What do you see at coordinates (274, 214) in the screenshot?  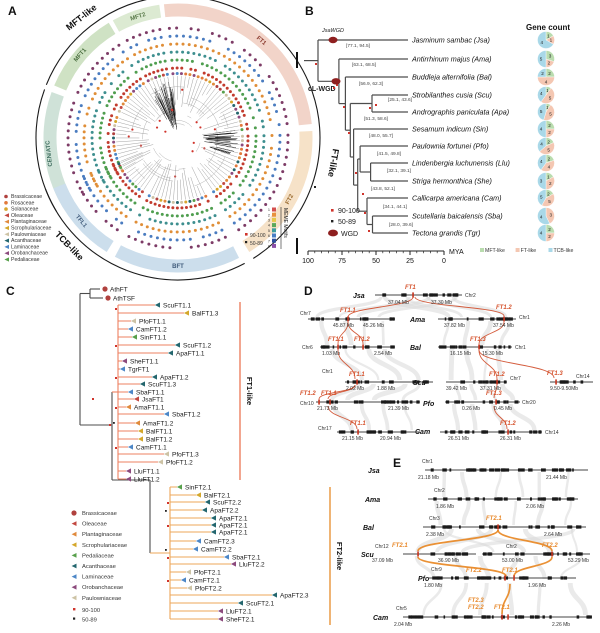 I see `meme-motif-swatch` at bounding box center [274, 214].